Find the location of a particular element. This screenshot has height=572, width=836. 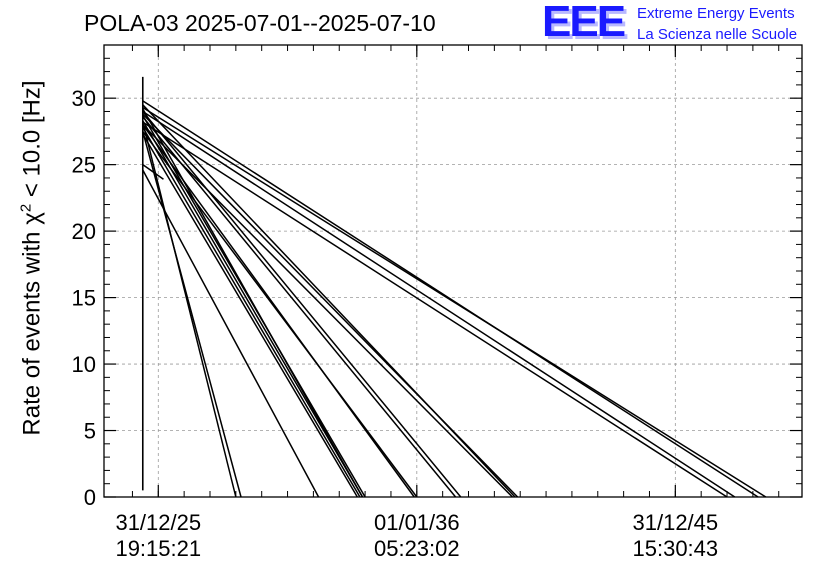

y-tick-label: 30 is located at coordinates (84, 98).